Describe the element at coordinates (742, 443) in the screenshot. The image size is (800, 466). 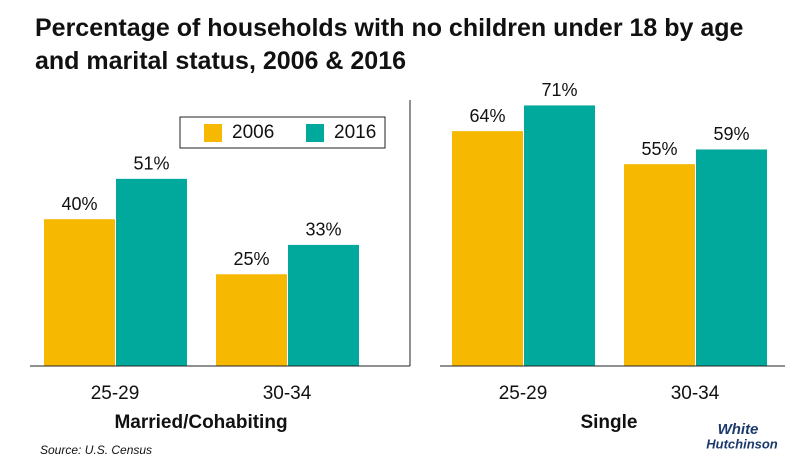
I see `logo: Hutchinson` at that location.